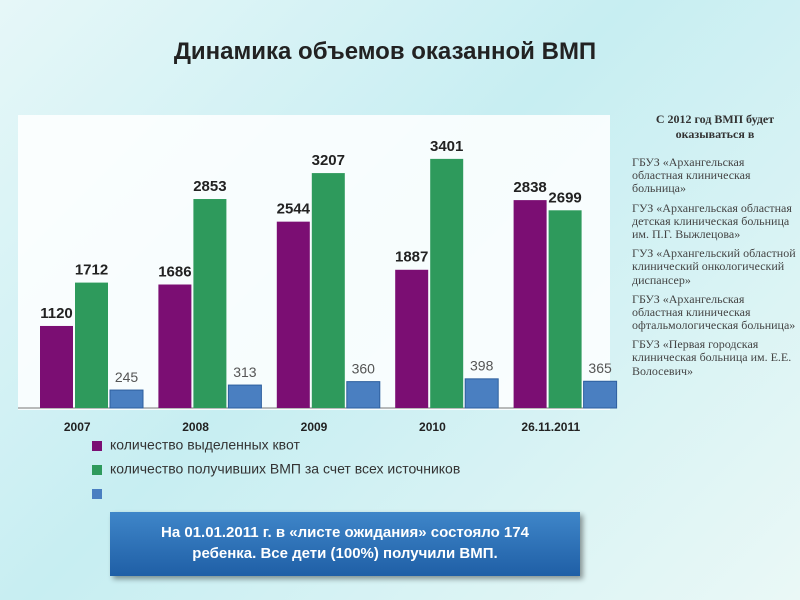 This screenshot has height=600, width=800. Describe the element at coordinates (564, 197) in the screenshot. I see `value-label: 2699` at that location.